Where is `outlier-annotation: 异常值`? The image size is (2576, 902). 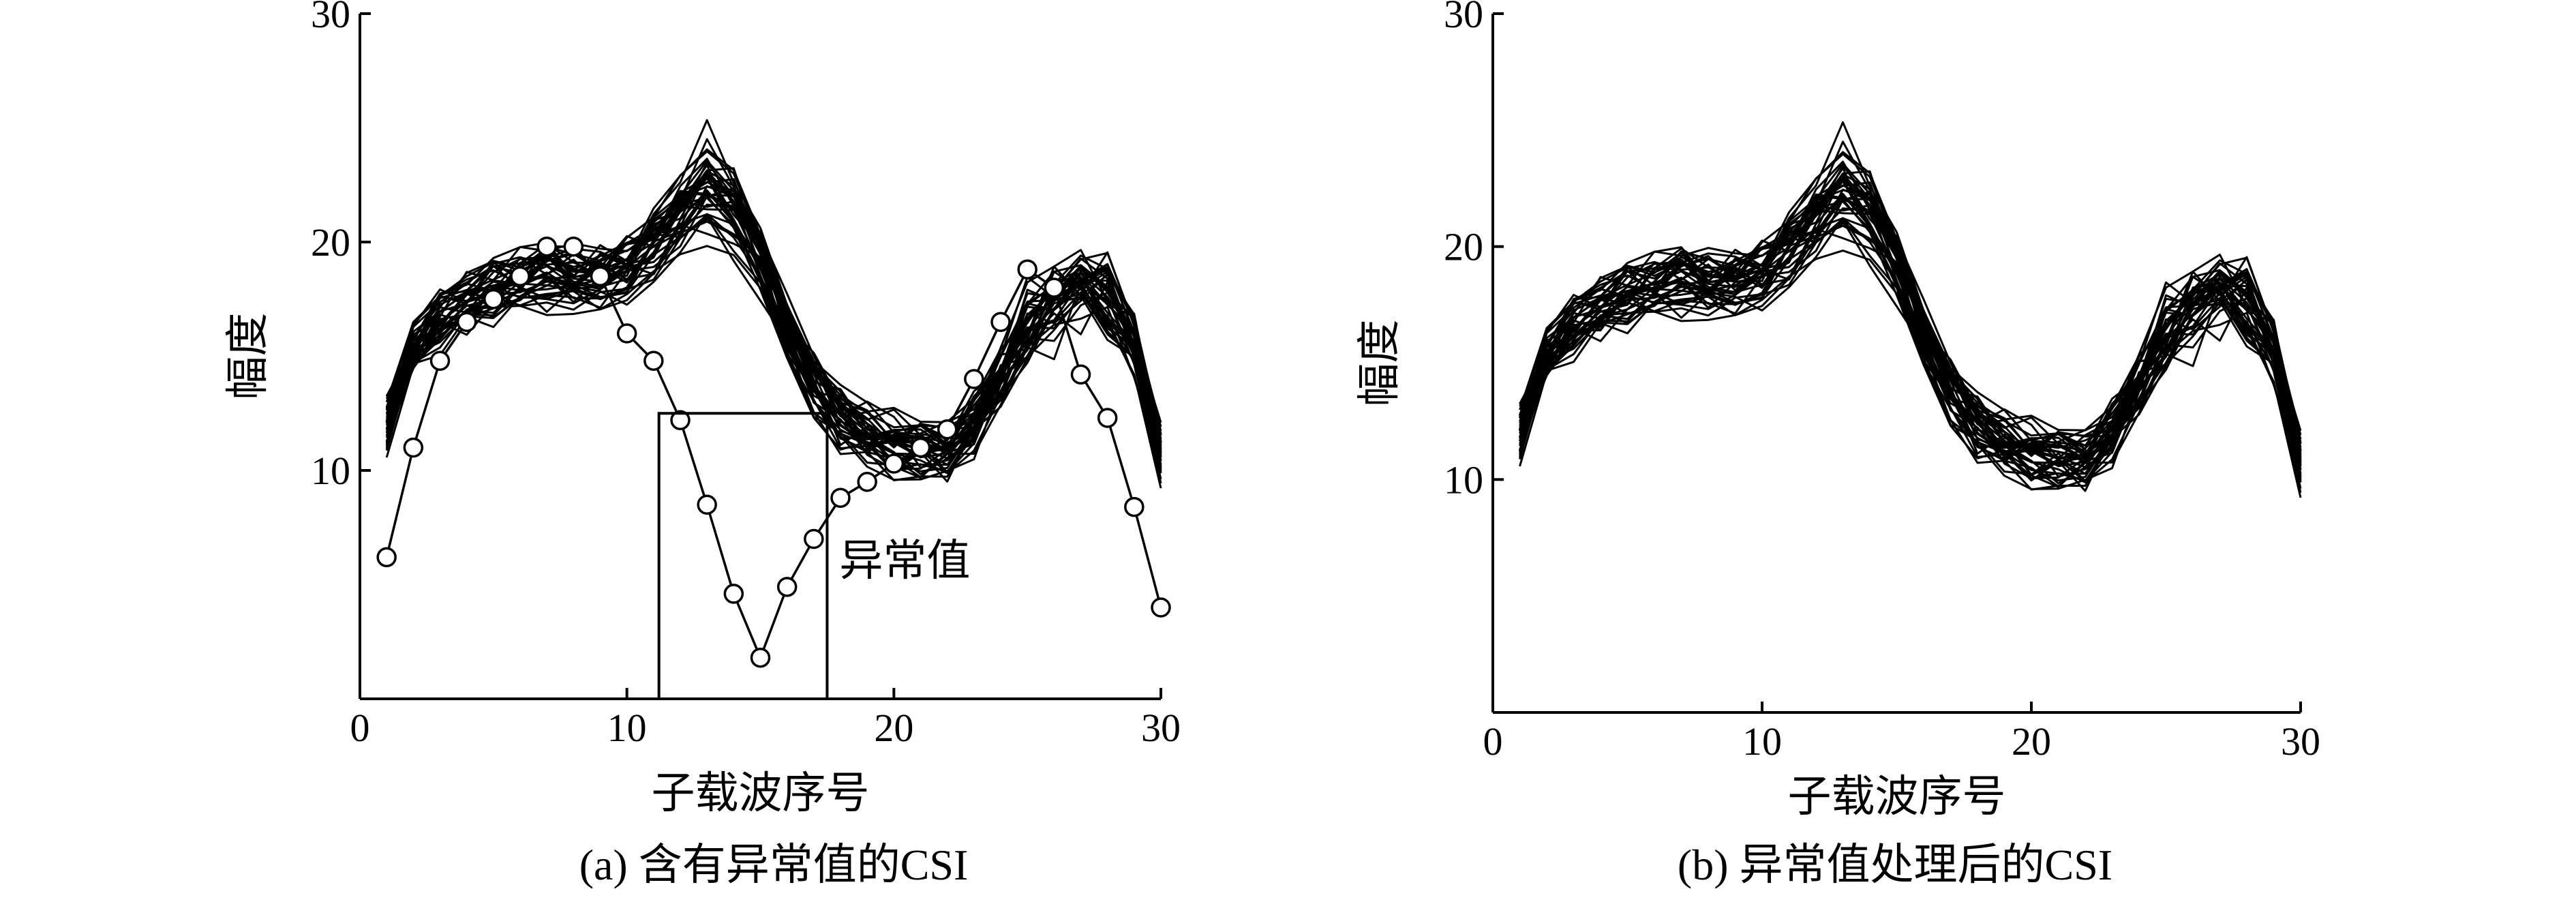 outlier-annotation: 异常值 is located at coordinates (905, 561).